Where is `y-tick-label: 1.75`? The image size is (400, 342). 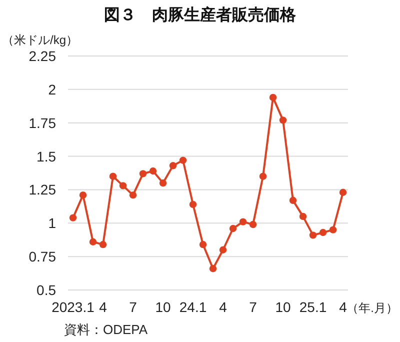 y-tick-label: 1.75 is located at coordinates (42, 122).